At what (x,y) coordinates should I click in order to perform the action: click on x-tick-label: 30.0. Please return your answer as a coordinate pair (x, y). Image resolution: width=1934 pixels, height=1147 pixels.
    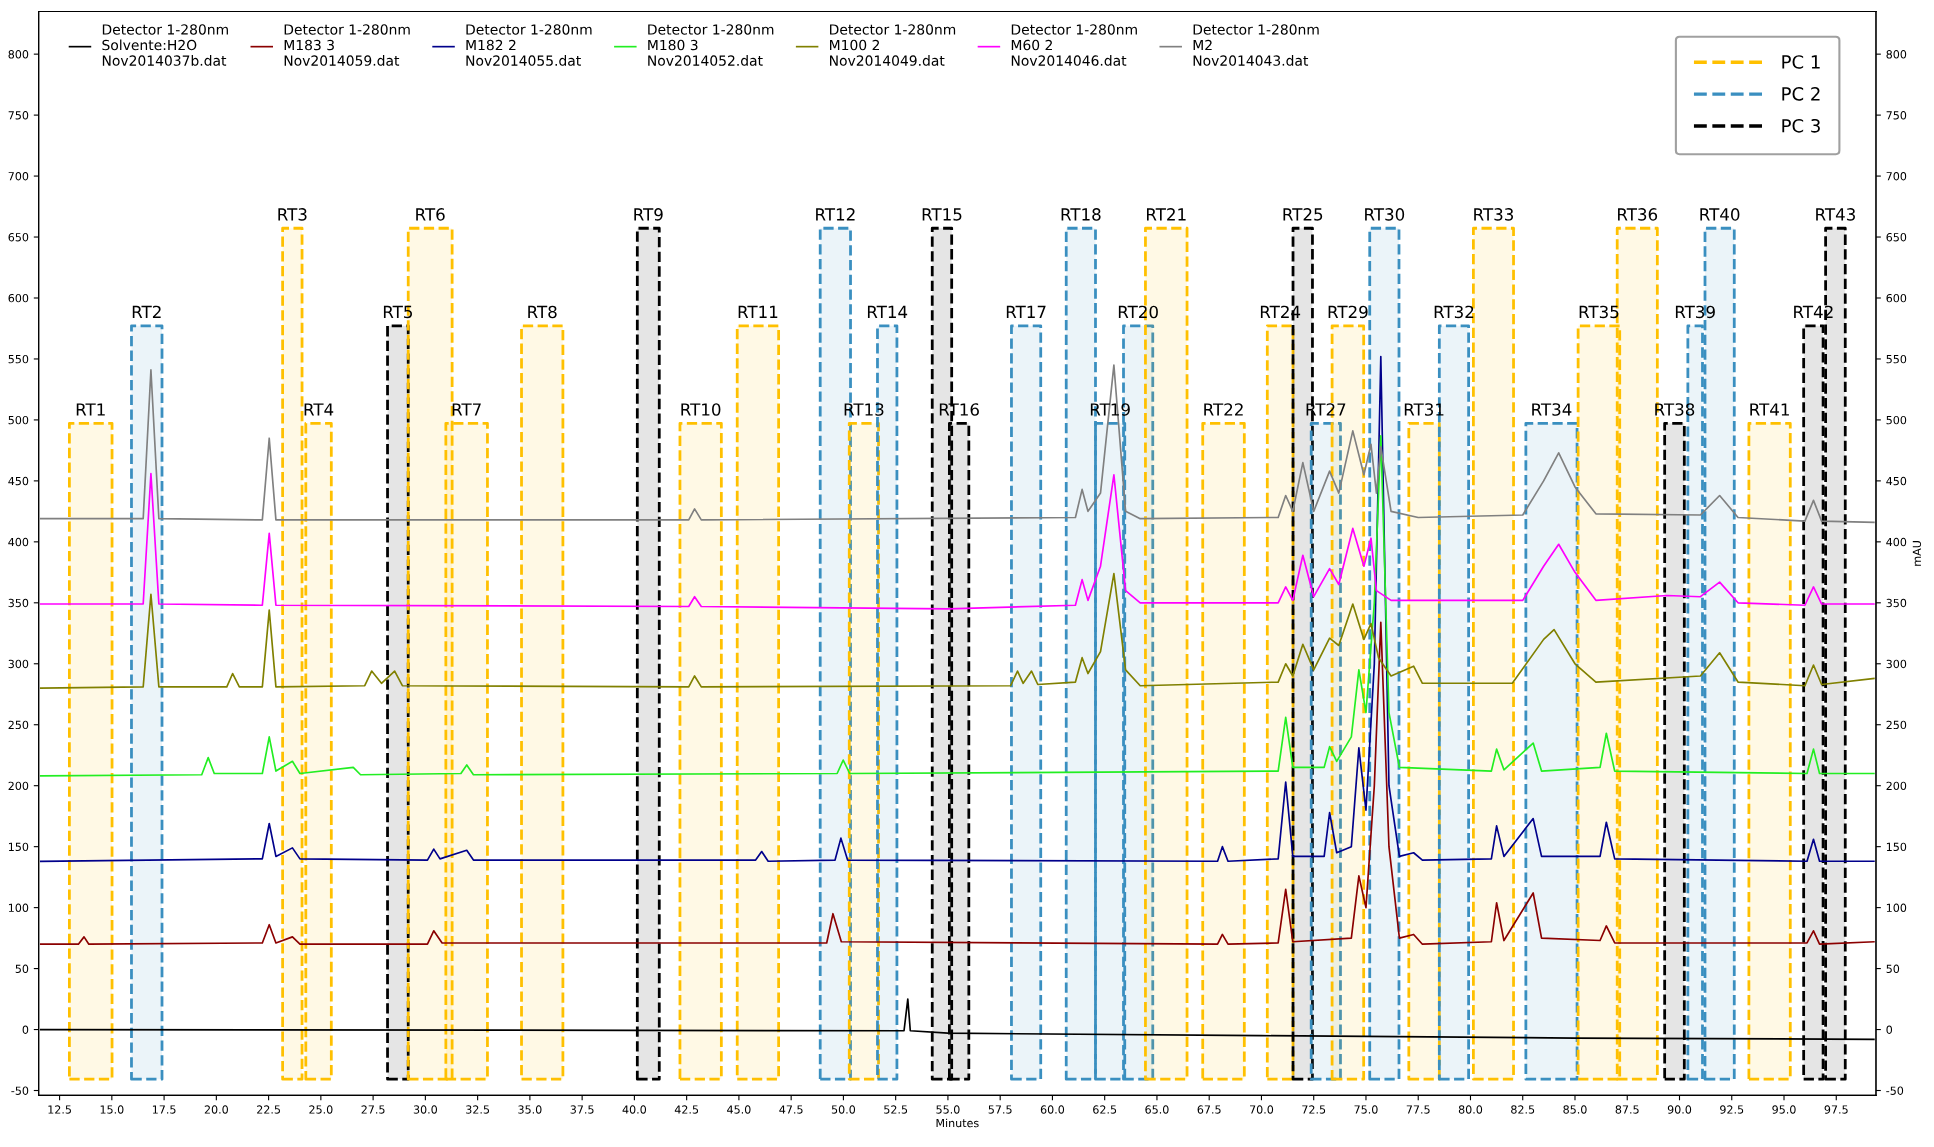
    Looking at the image, I should click on (425, 1109).